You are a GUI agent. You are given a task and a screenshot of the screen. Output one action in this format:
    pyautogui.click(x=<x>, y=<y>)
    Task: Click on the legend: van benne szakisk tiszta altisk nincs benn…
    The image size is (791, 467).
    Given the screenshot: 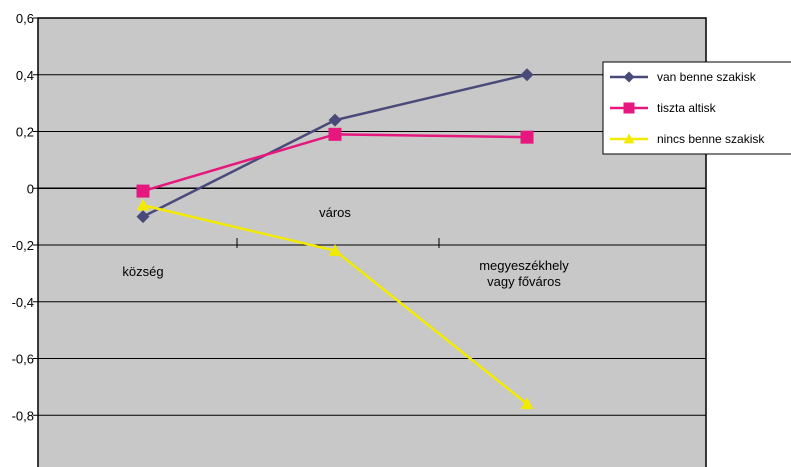 What is the action you would take?
    pyautogui.click(x=696, y=108)
    